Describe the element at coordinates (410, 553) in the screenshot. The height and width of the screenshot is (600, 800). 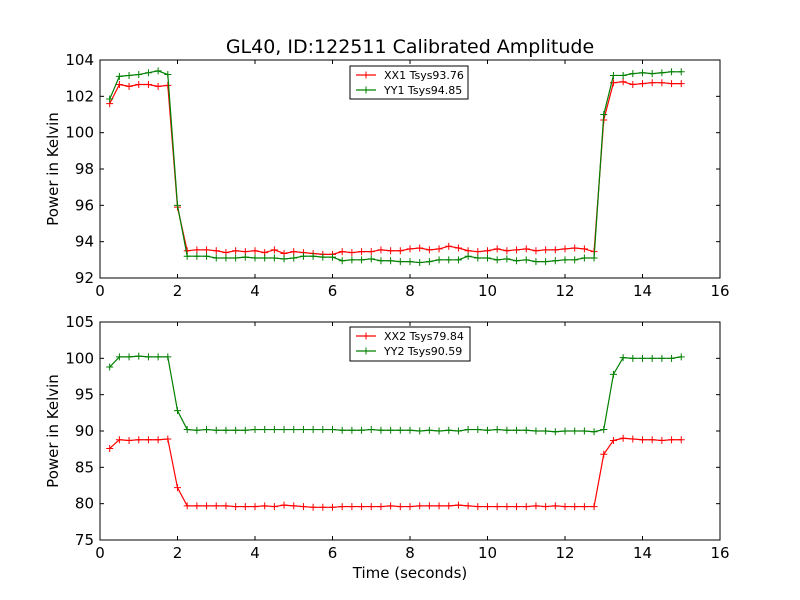
I see `x-tick-label: 8` at that location.